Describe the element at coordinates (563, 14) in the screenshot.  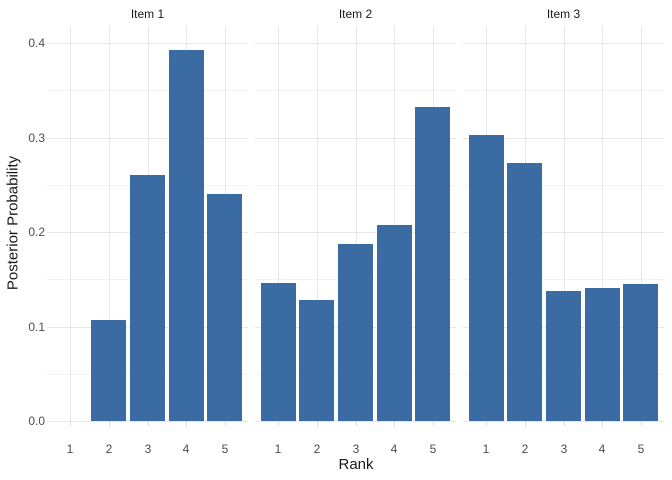
I see `facet-title: Item 3` at that location.